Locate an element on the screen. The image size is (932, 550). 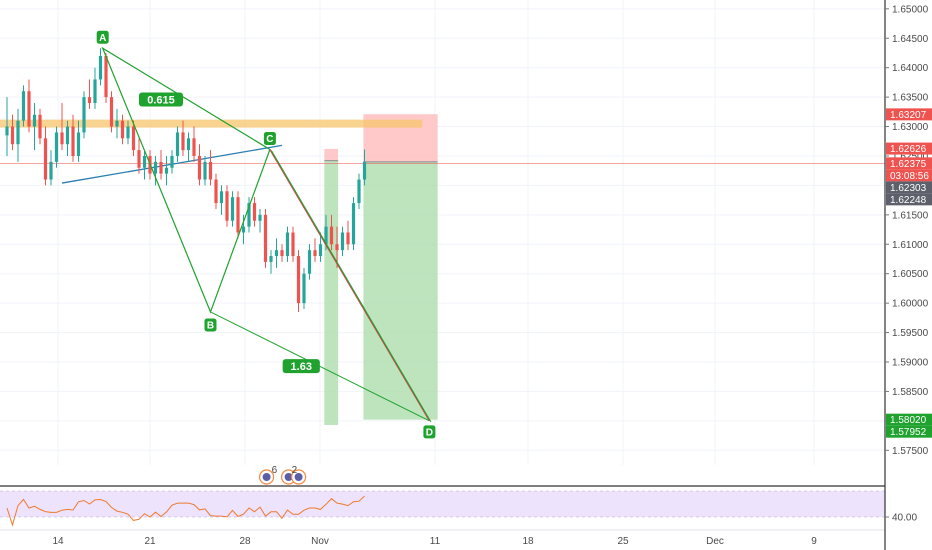
y-tick-label: 1.64000 is located at coordinates (910, 68).